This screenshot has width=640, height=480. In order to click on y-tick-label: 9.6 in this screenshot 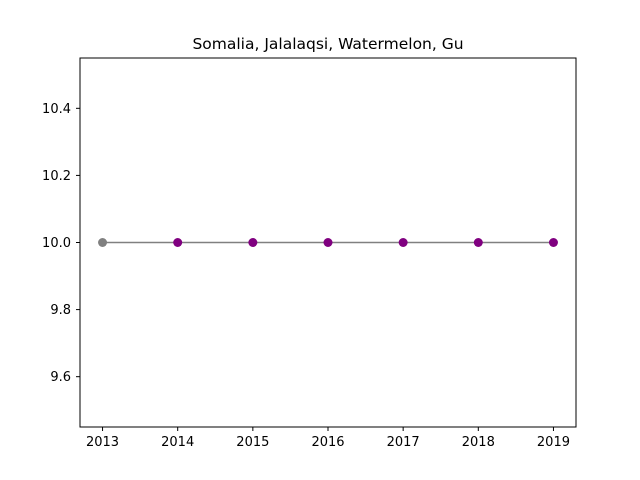, I will do `click(60, 377)`.